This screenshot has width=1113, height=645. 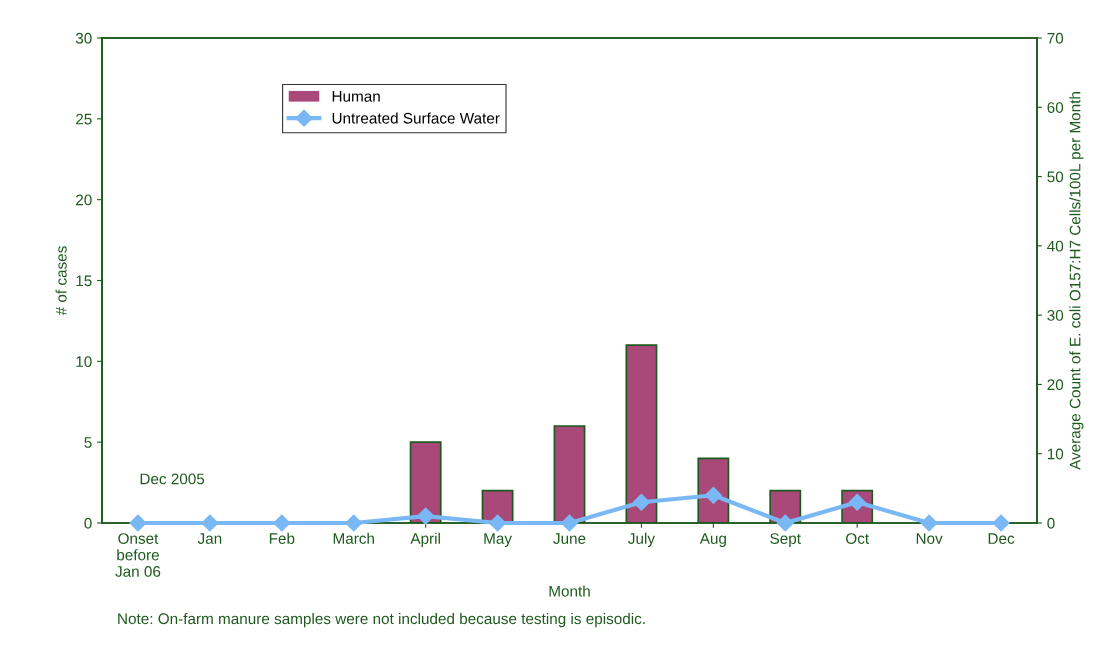 What do you see at coordinates (1055, 107) in the screenshot?
I see `y2-tick-label: 60` at bounding box center [1055, 107].